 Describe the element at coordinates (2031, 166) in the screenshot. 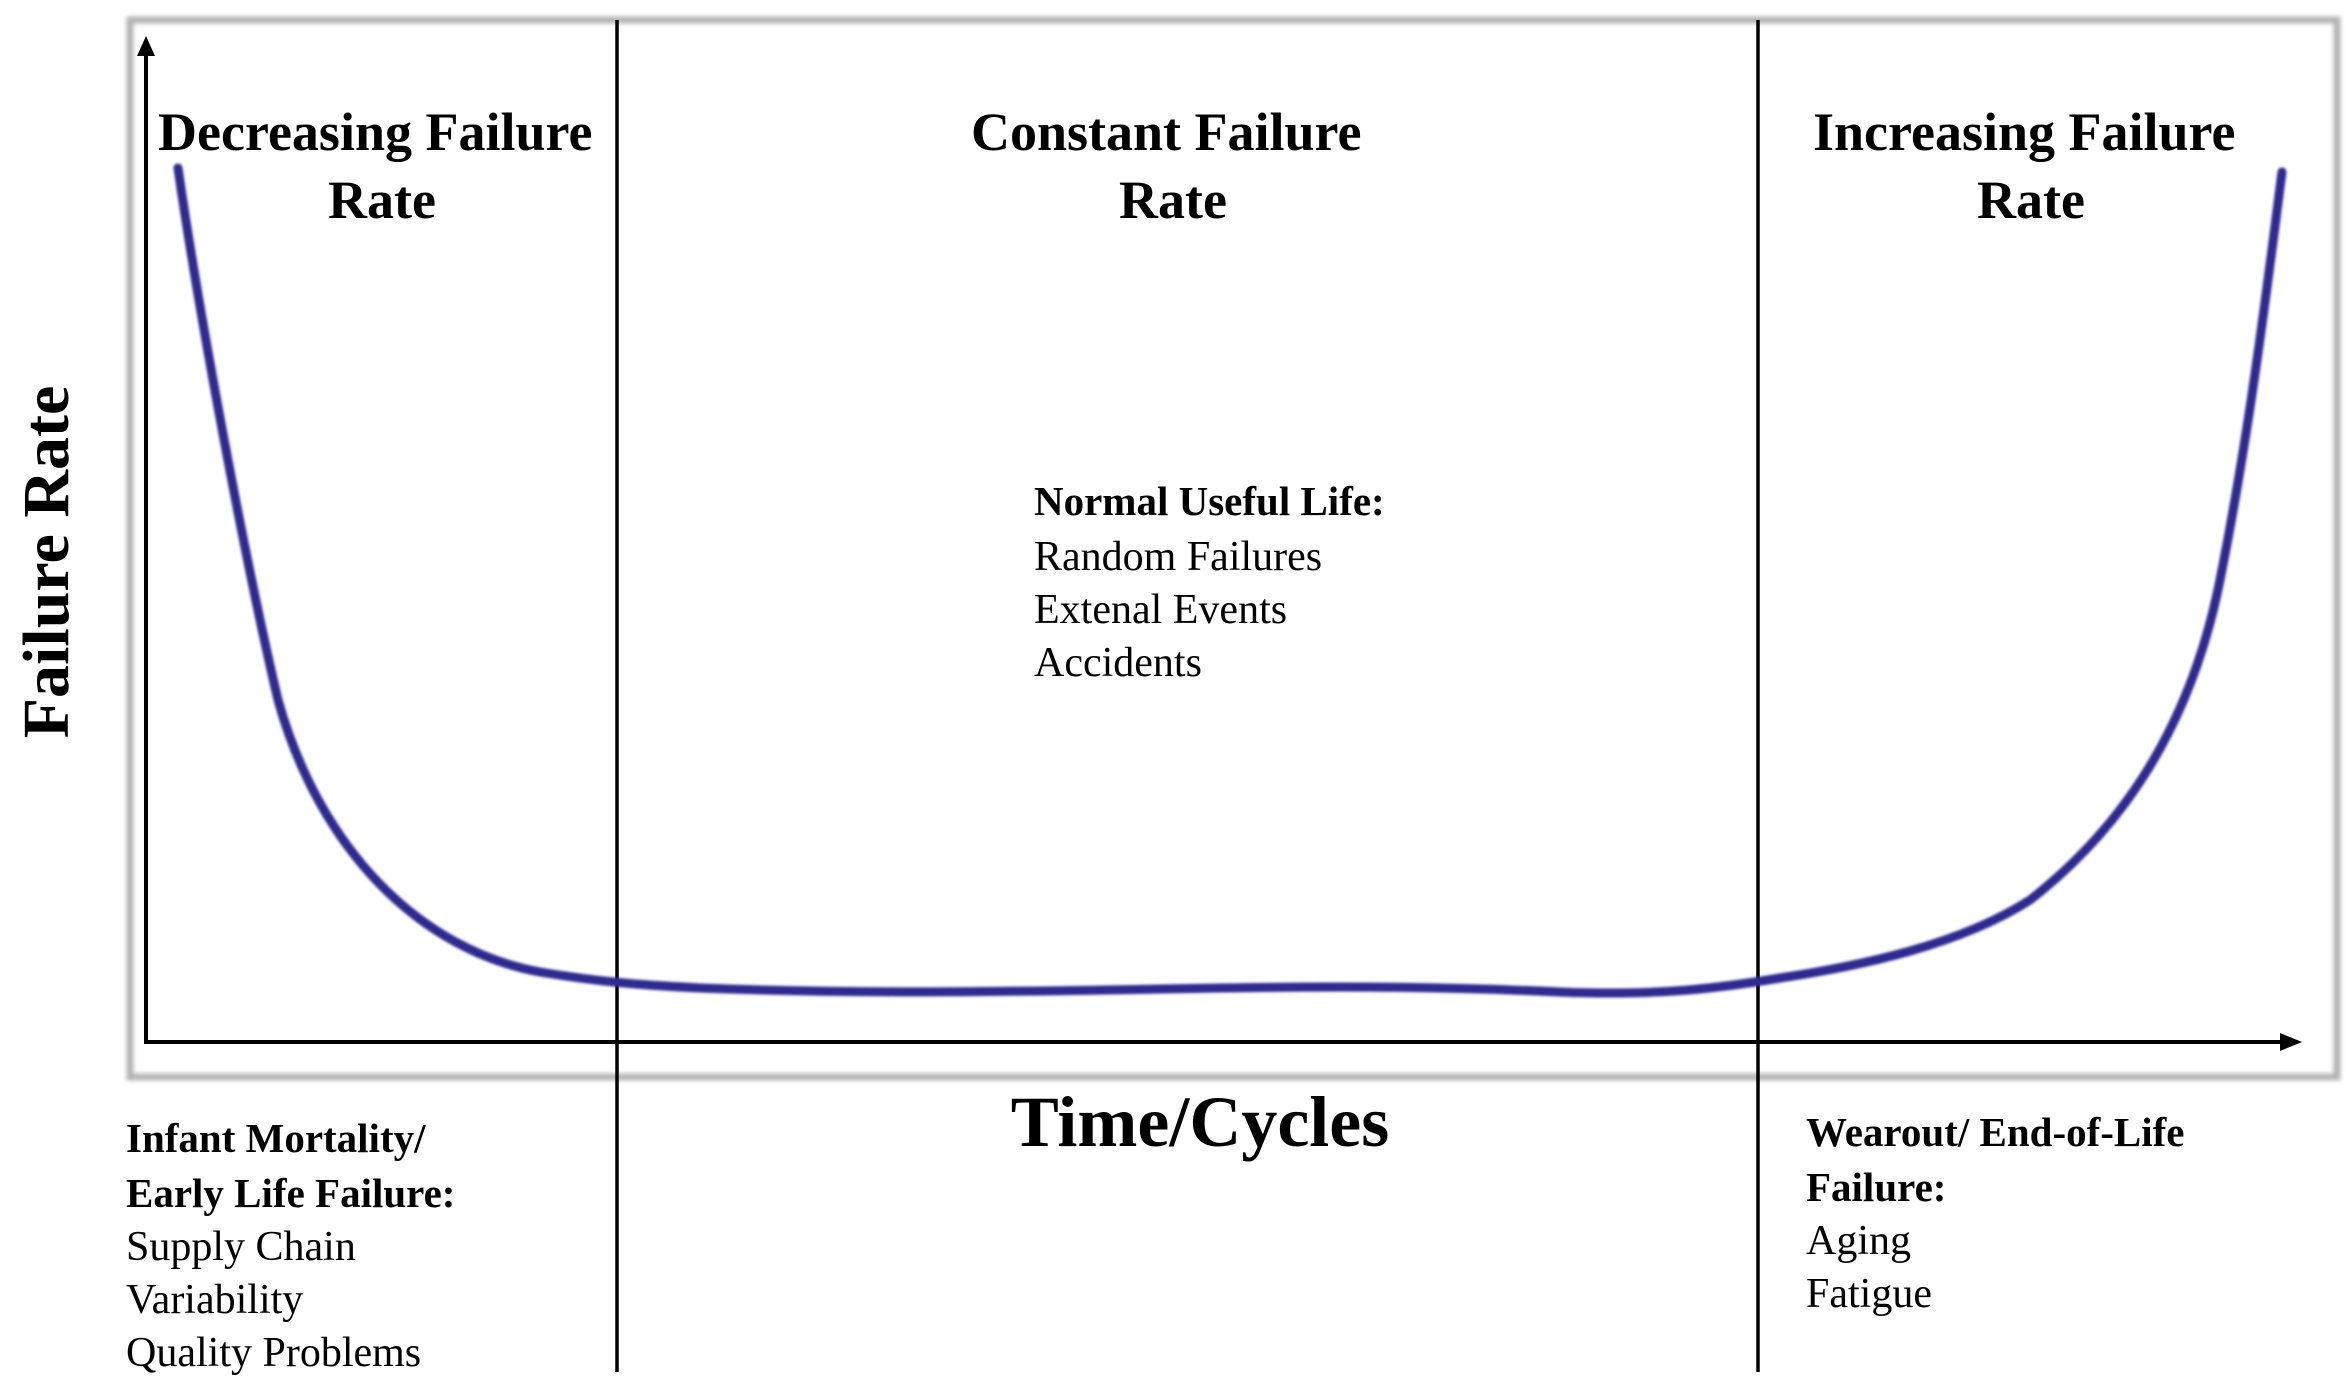

I see `region-title-increasing: Increasing Failure Rate` at that location.